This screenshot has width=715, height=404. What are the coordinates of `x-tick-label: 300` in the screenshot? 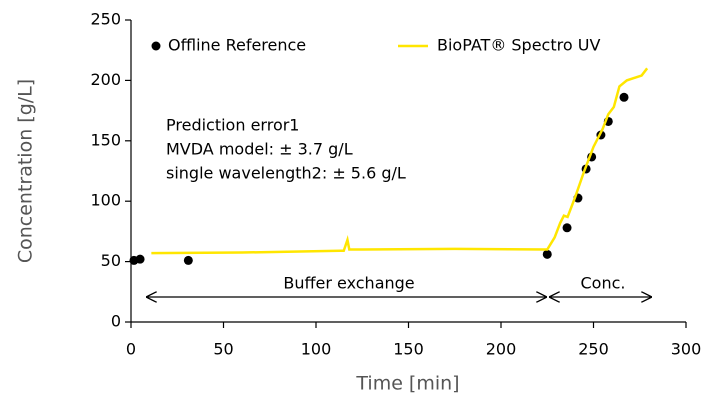 It's located at (686, 349).